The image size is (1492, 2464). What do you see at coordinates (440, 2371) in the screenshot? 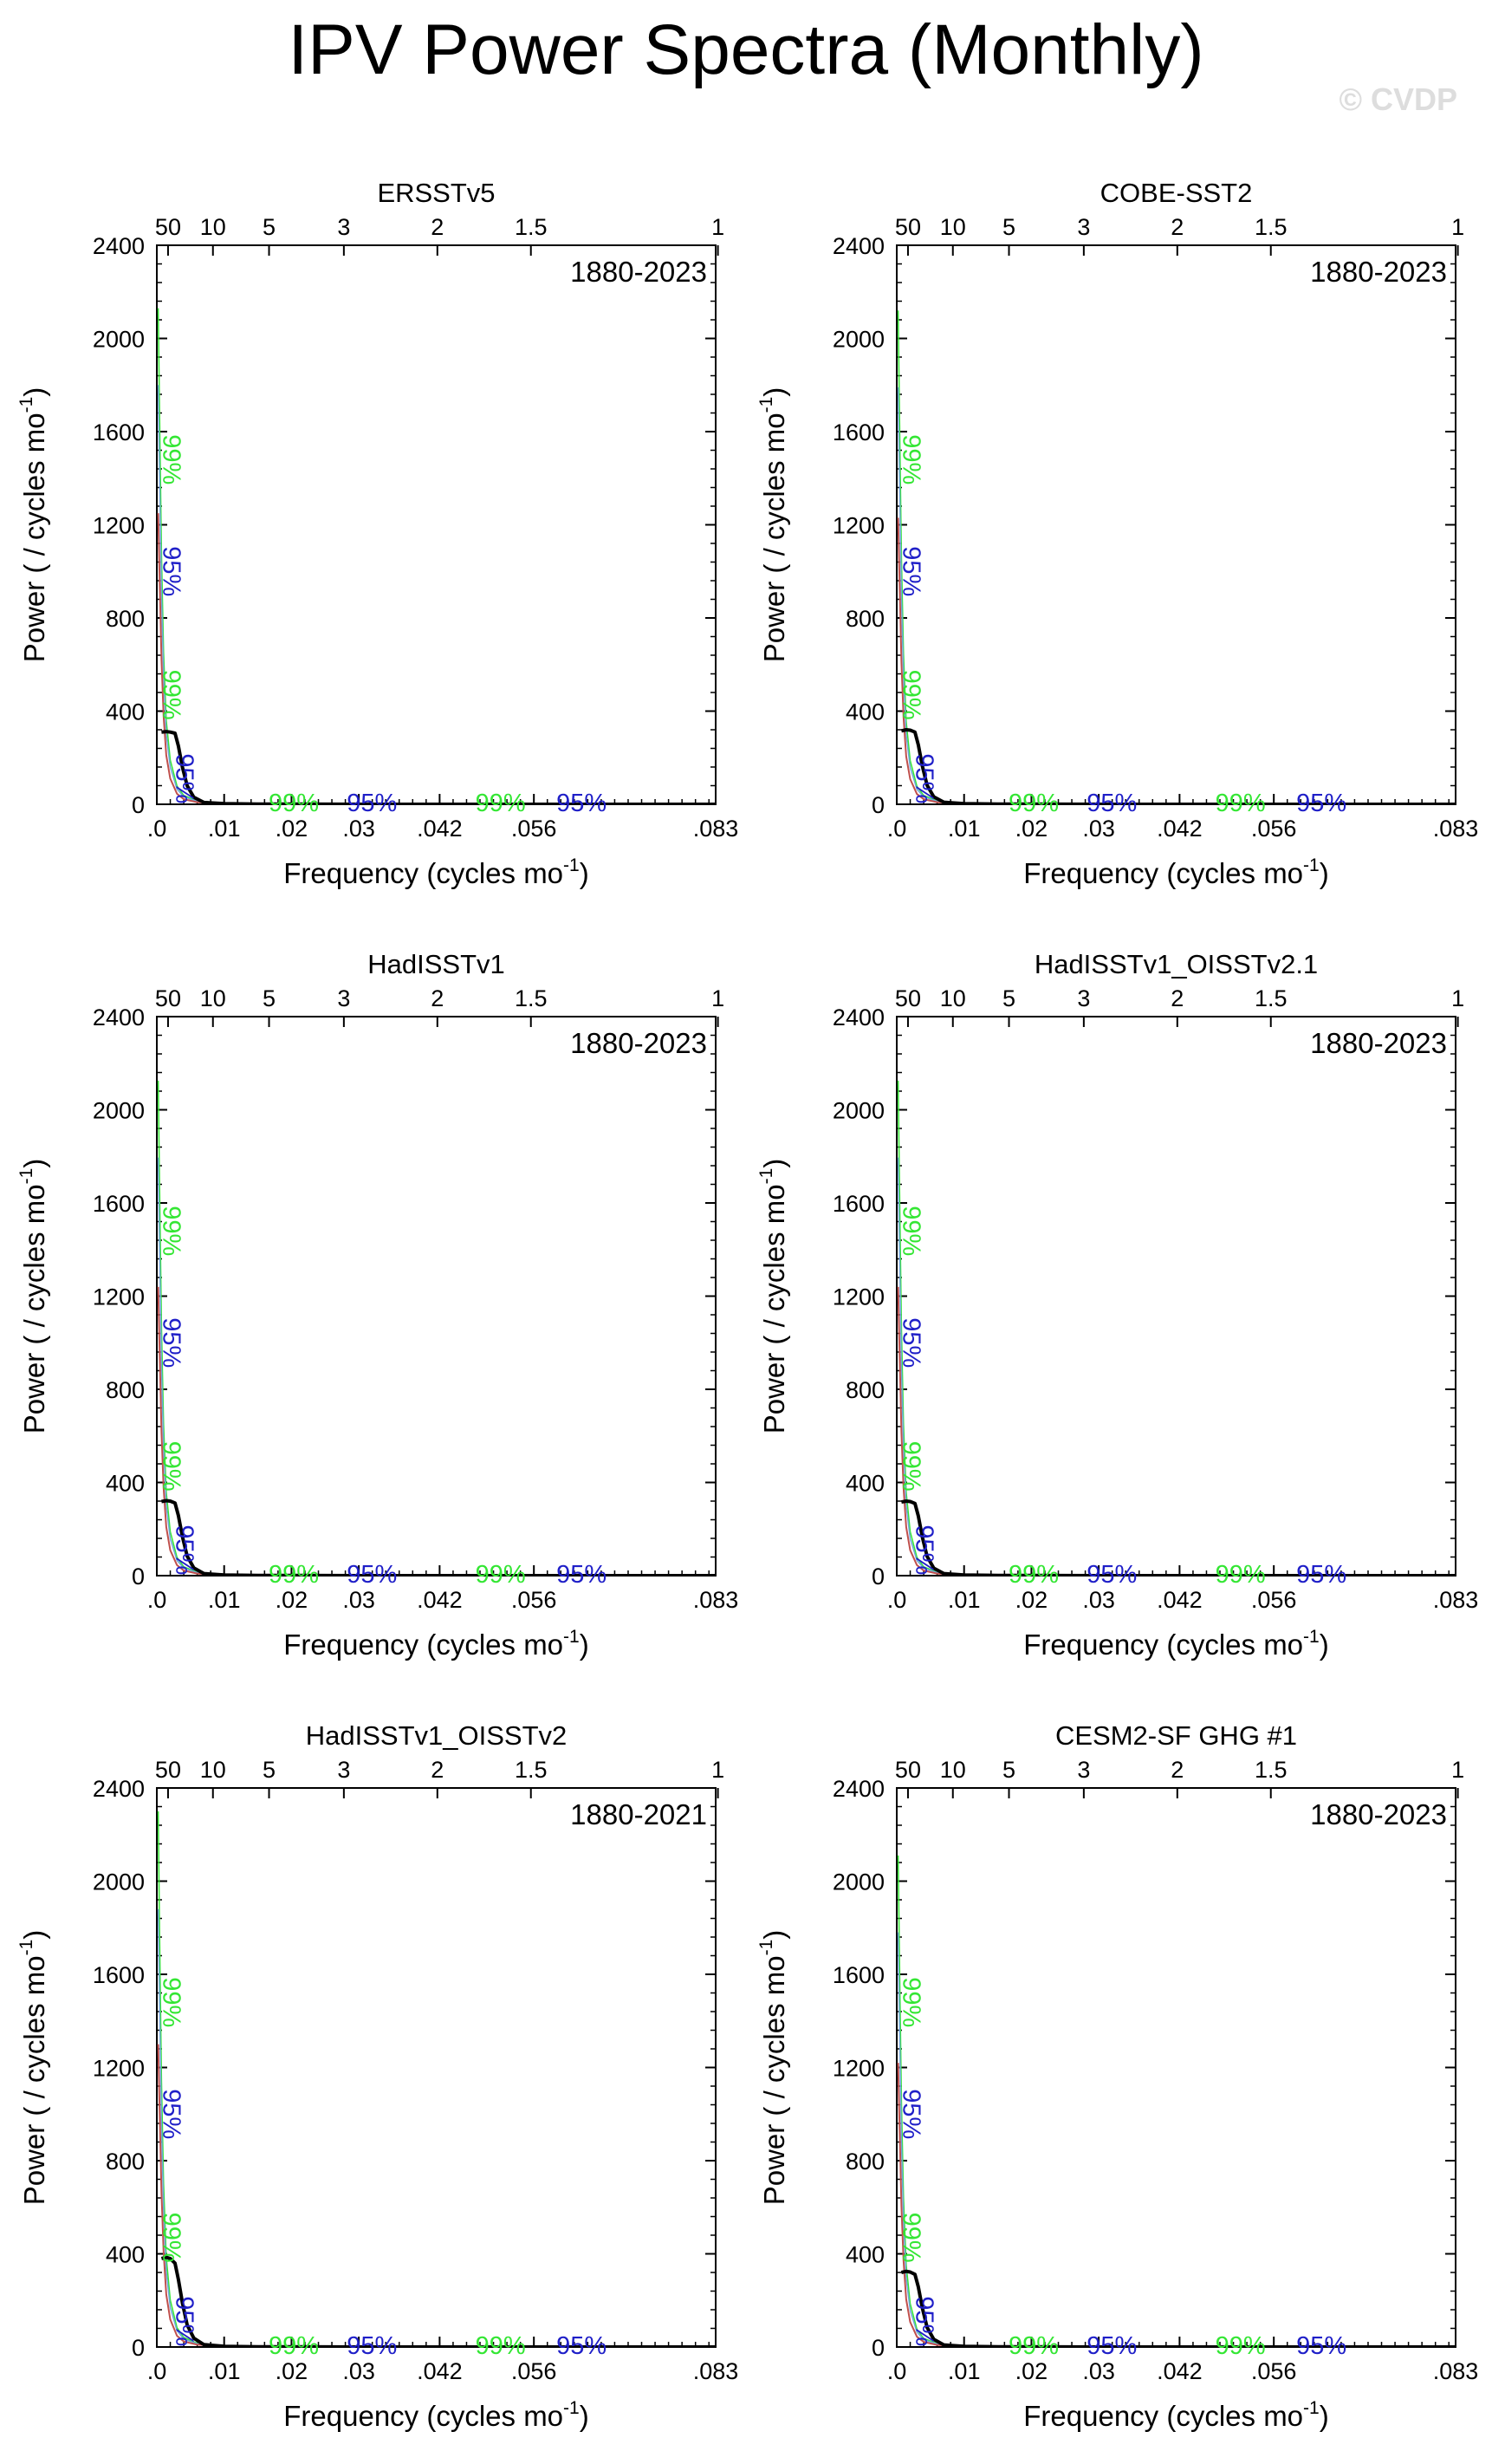
I see `x-tick-label: .042` at bounding box center [440, 2371].